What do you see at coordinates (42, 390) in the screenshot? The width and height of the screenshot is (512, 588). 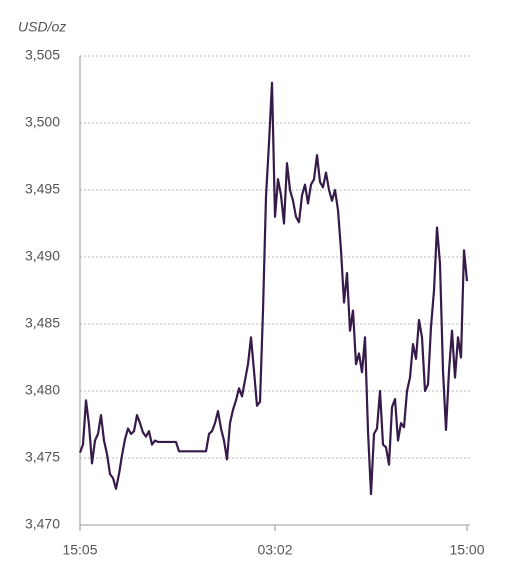 I see `y-tick-label: 3,480` at bounding box center [42, 390].